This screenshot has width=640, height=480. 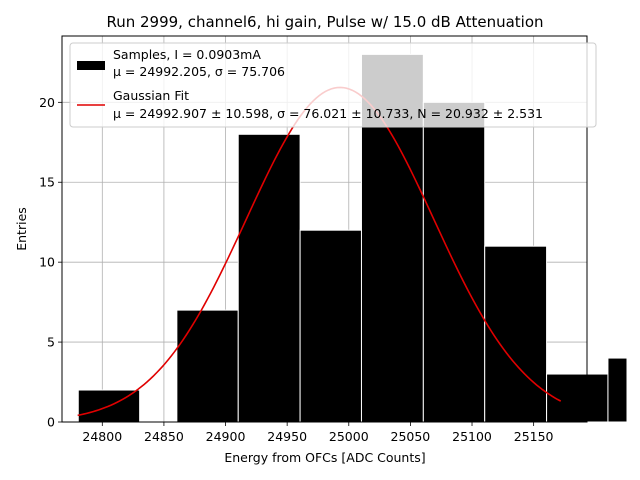 I want to click on x-axis-ticks: 24800 24850 24900 24950 25000 25050 25100 25150, so click(x=318, y=433).